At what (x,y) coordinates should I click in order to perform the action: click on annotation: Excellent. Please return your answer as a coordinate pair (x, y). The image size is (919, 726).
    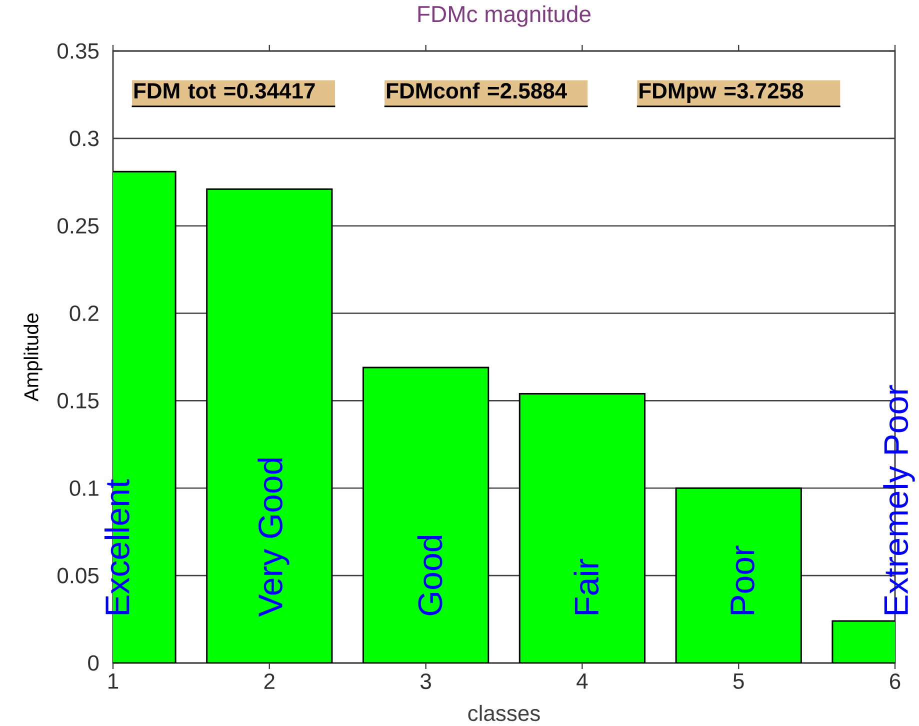
    Looking at the image, I should click on (117, 546).